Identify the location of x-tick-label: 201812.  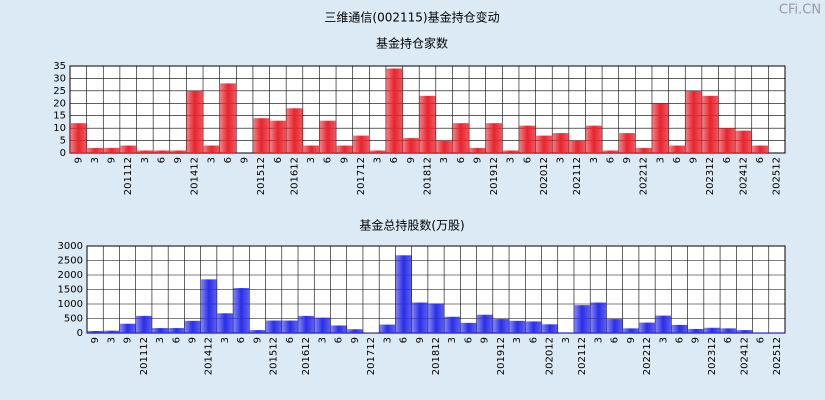
(436, 356).